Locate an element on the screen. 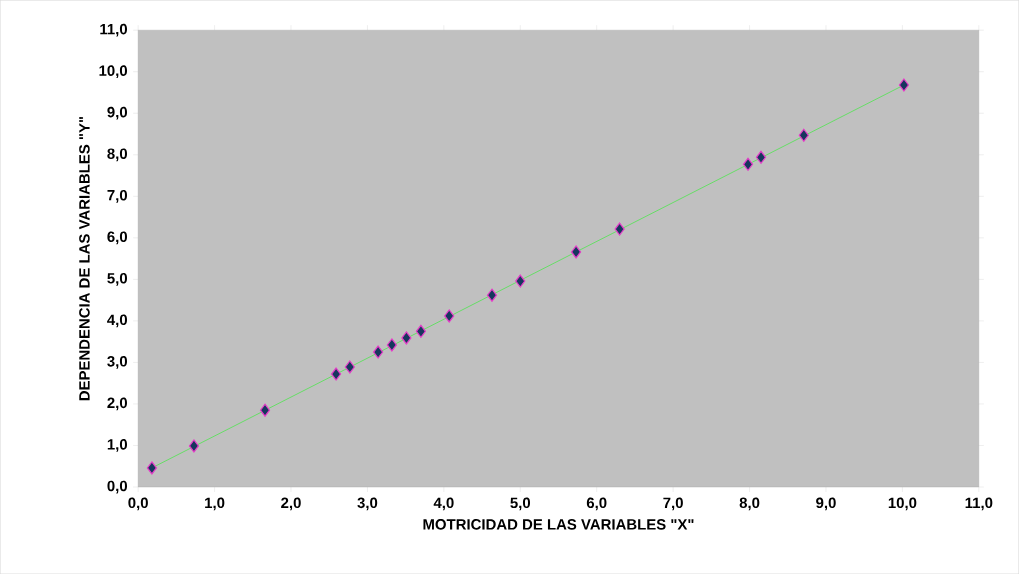 Image resolution: width=1019 pixels, height=574 pixels. x-tick-label: 11,0 is located at coordinates (979, 504).